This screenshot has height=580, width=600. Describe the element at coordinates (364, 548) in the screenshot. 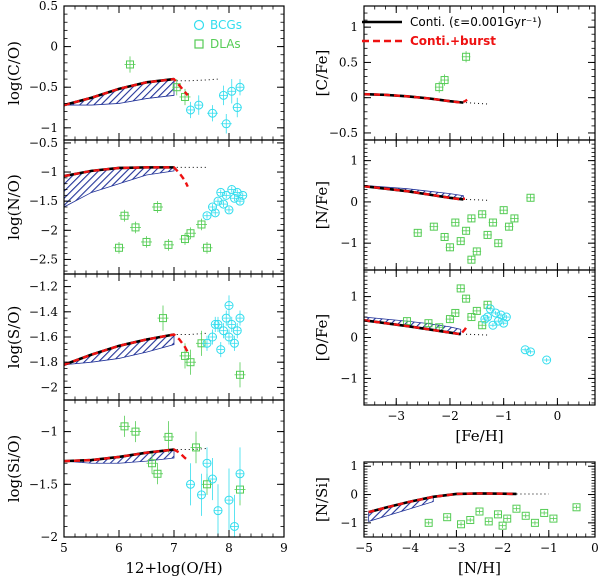

I see `x-tick-label: −5` at that location.